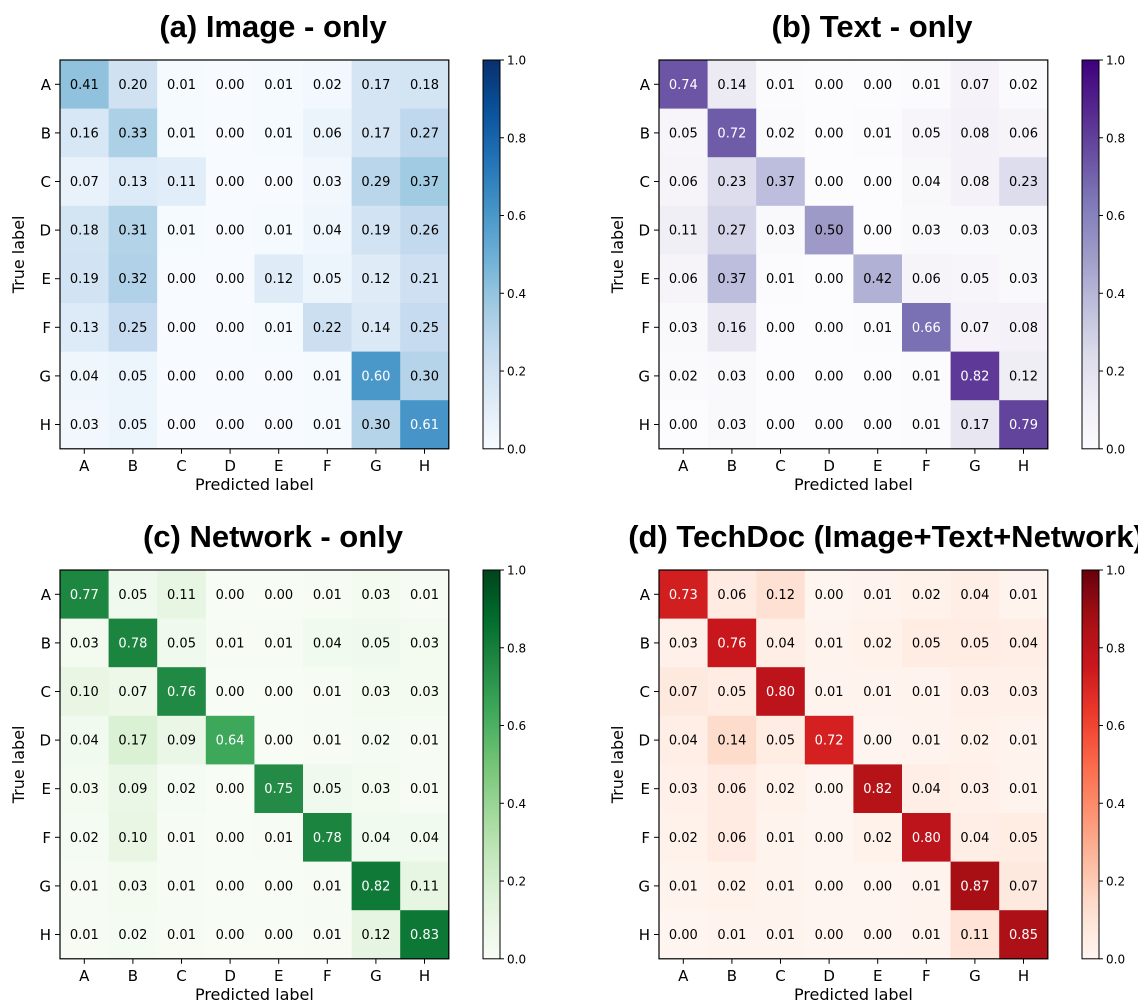 Image resolution: width=1138 pixels, height=1007 pixels. What do you see at coordinates (873, 26) in the screenshot?
I see `panel-title: (b) Text - only` at bounding box center [873, 26].